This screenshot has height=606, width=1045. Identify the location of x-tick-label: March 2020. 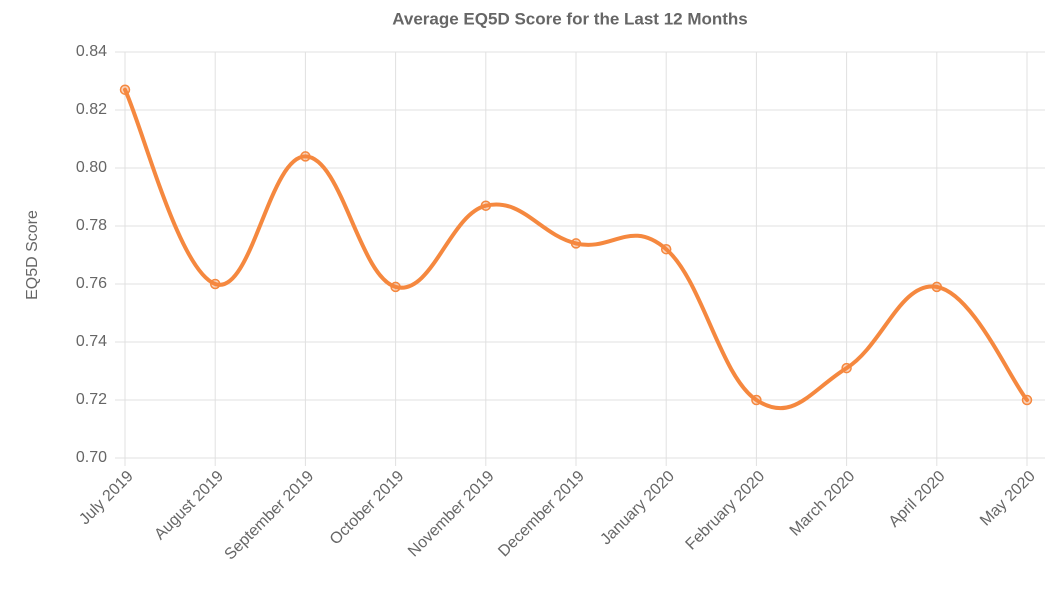
(823, 504).